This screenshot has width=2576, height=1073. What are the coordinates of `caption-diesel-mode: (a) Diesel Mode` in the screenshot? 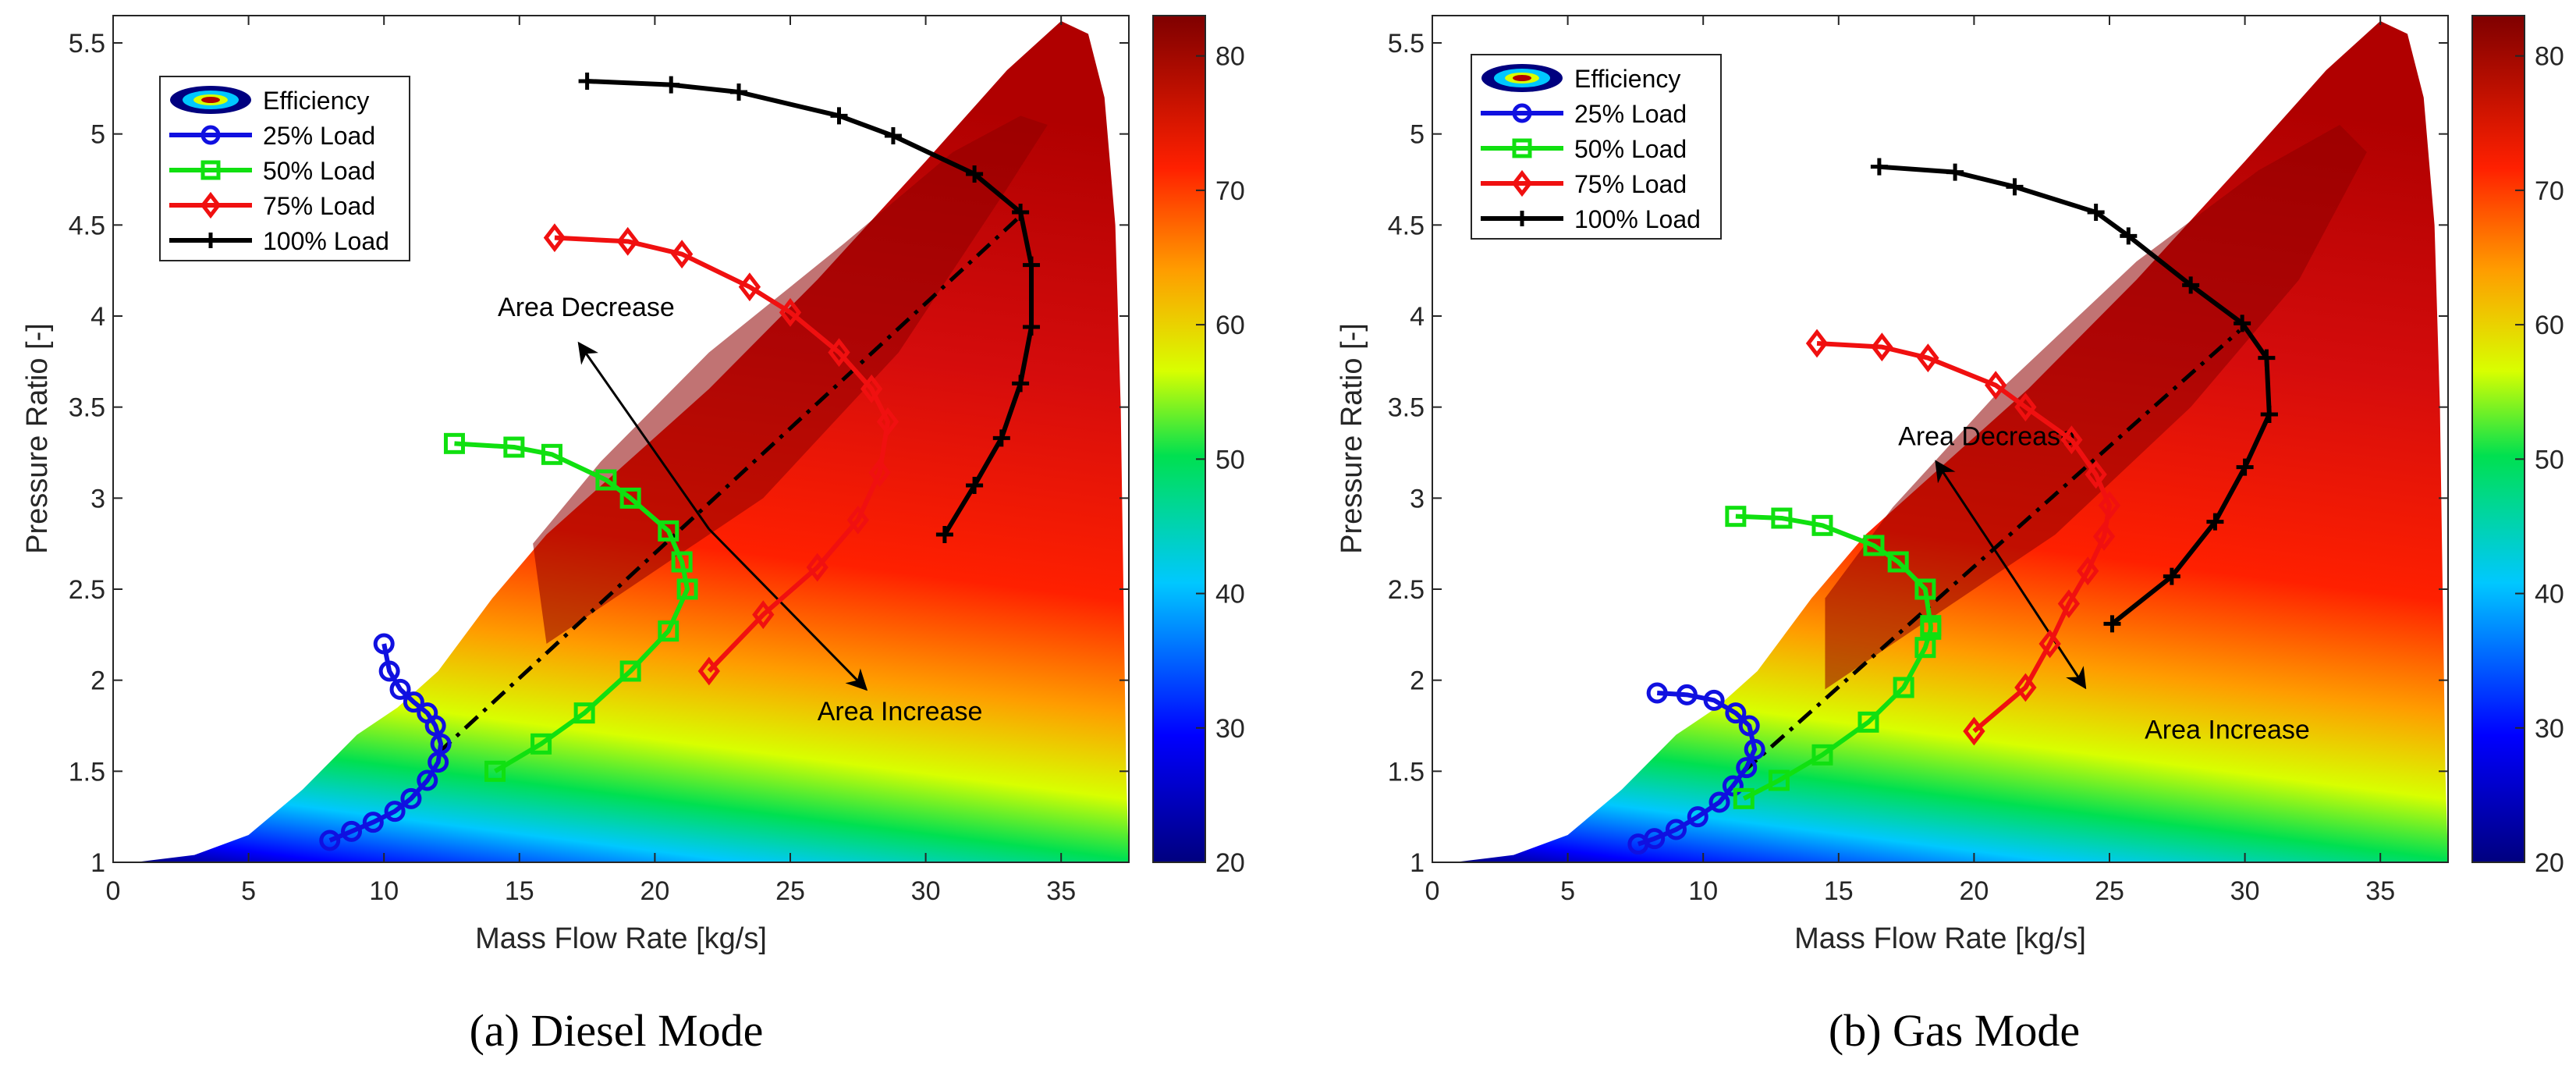 It's located at (617, 1030).